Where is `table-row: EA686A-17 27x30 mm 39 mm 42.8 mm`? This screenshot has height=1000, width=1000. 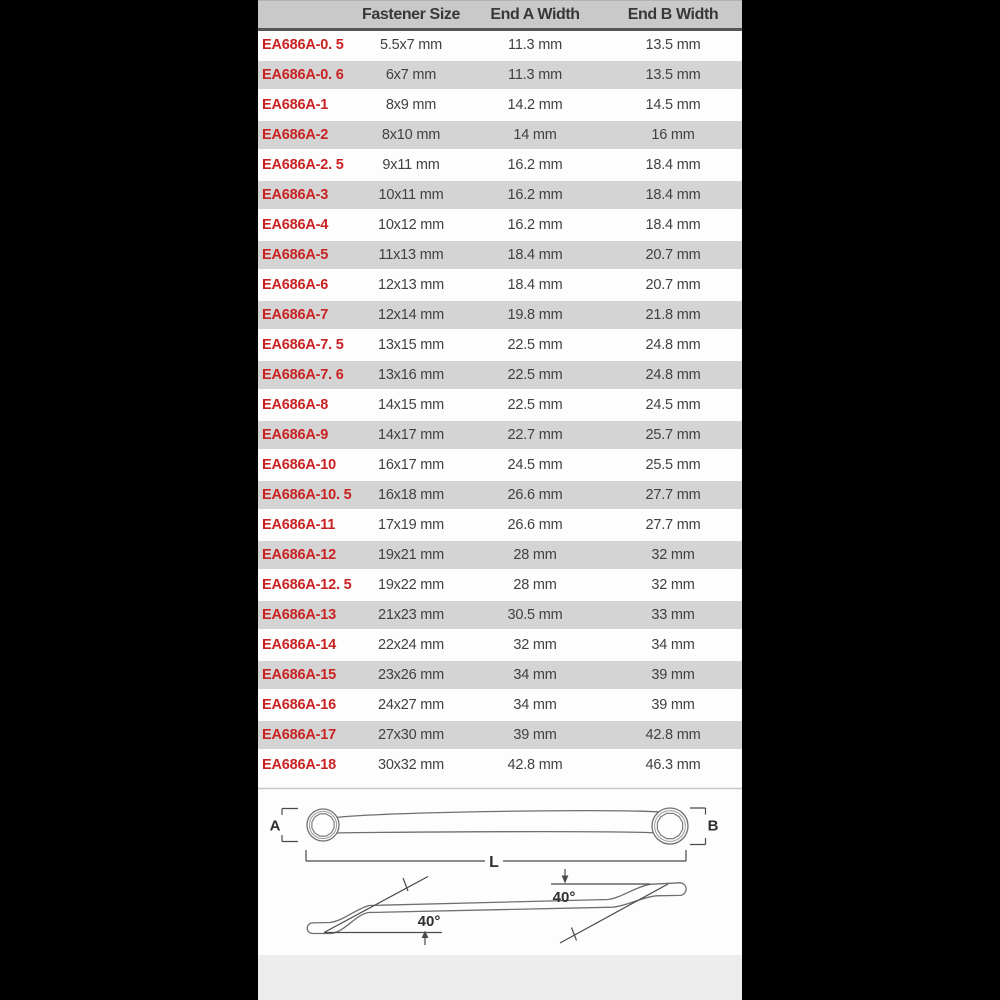 table-row: EA686A-17 27x30 mm 39 mm 42.8 mm is located at coordinates (500, 734).